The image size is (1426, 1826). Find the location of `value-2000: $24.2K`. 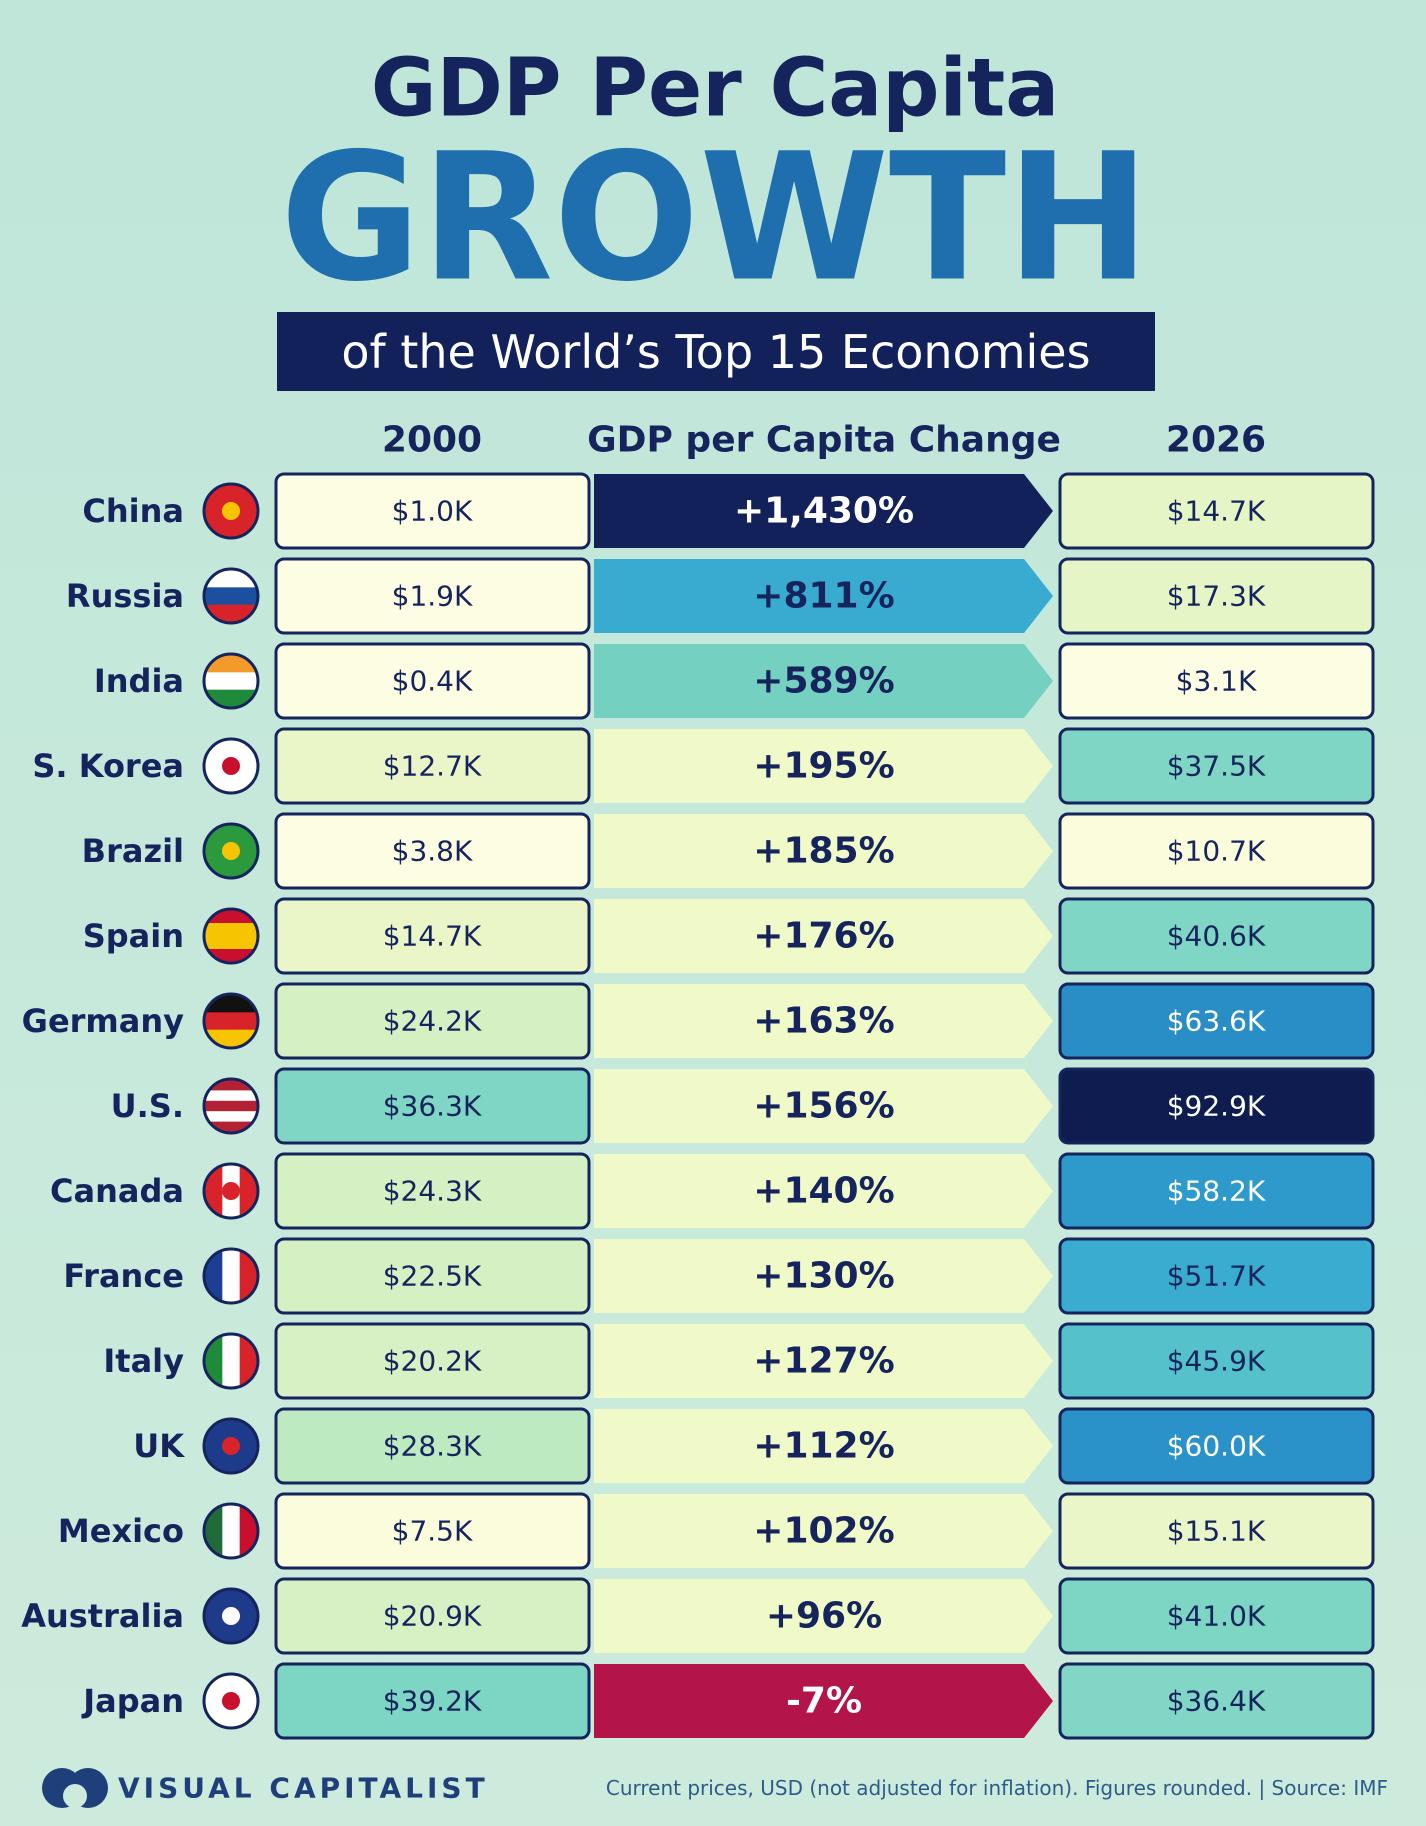

value-2000: $24.2K is located at coordinates (432, 1021).